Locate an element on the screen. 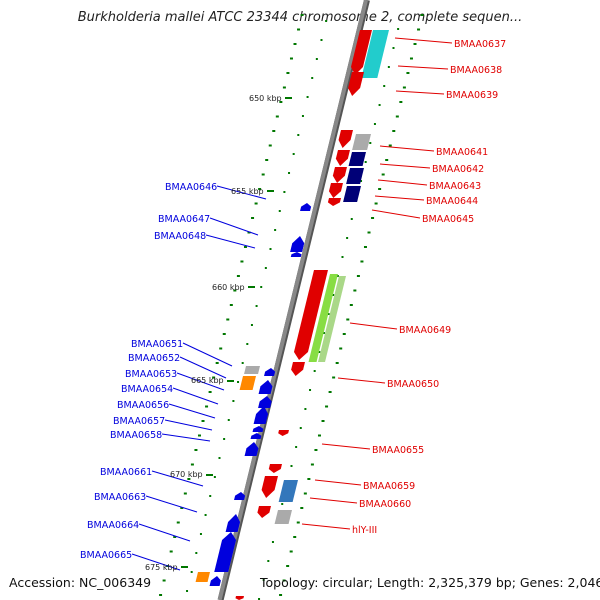 This screenshot has height=600, width=600. gene-label-right: BMAA0655 is located at coordinates (398, 450).